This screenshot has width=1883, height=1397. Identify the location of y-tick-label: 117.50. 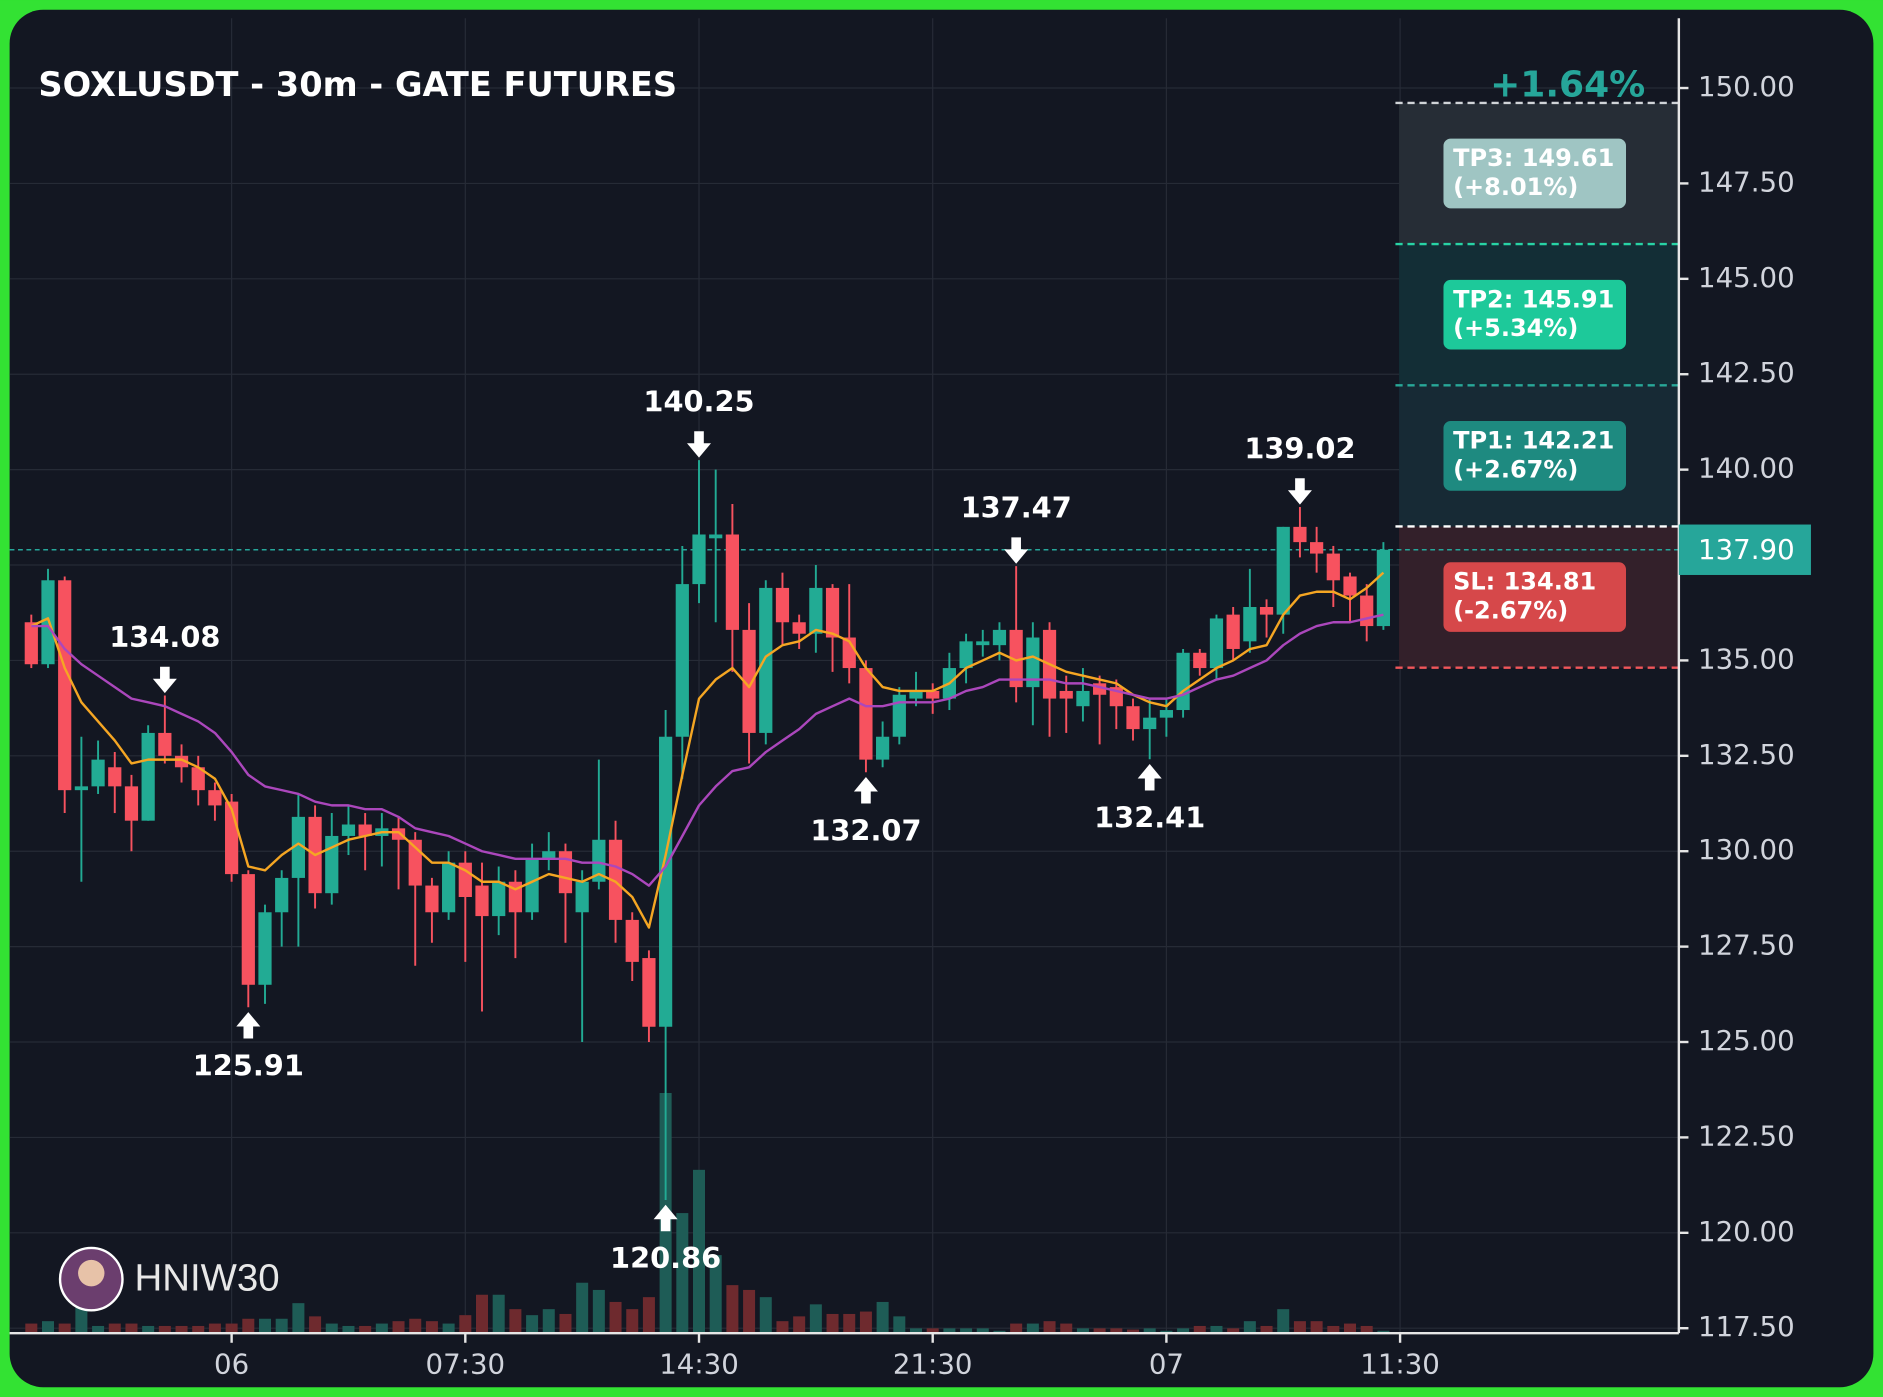
(1746, 1326).